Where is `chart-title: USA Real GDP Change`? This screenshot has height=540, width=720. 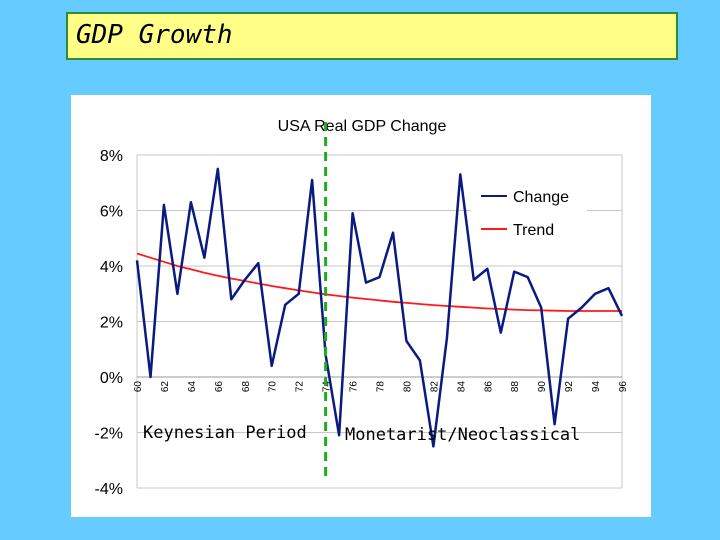
chart-title: USA Real GDP Change is located at coordinates (362, 126).